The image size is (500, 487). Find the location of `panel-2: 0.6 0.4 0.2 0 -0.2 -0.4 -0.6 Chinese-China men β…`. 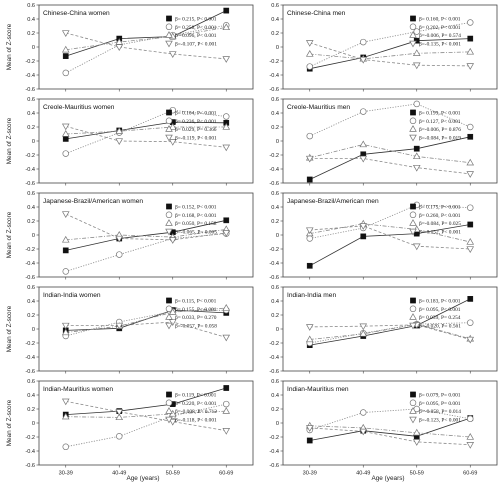

panel-2: 0.6 0.4 0.2 0 -0.2 -0.4 -0.6 Chinese-China men β… is located at coordinates (383, 48).